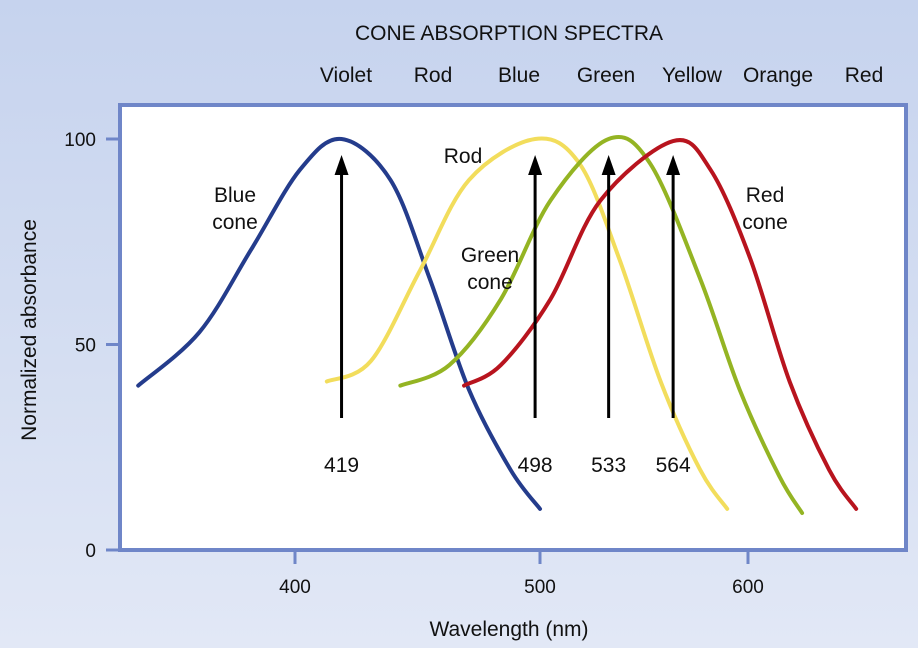 This screenshot has height=648, width=918. Describe the element at coordinates (80, 140) in the screenshot. I see `y-tick-label: 100` at that location.